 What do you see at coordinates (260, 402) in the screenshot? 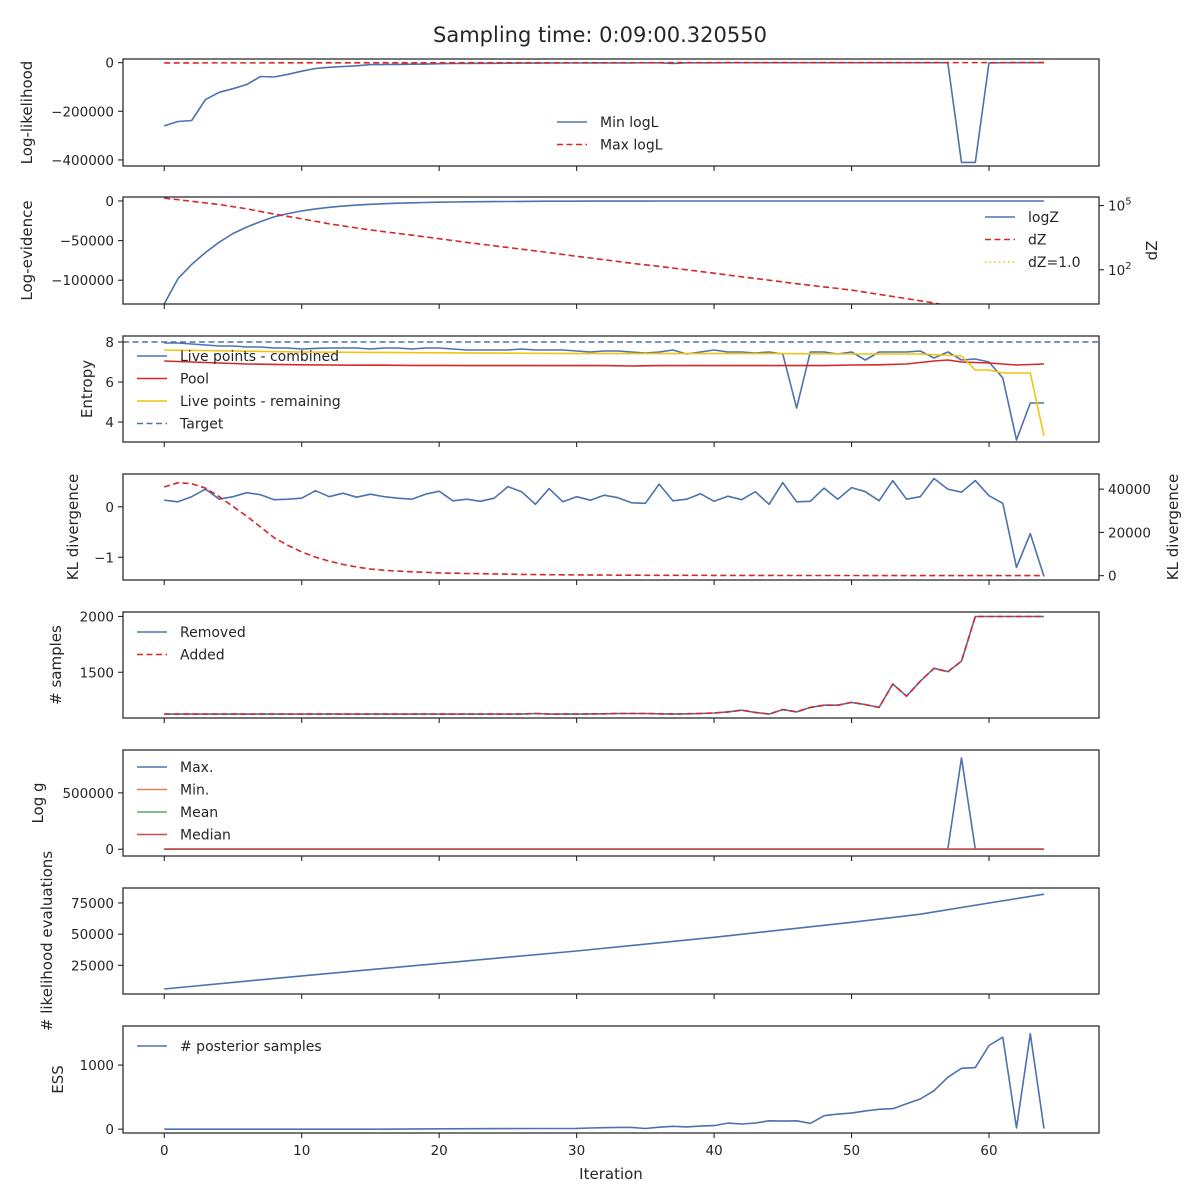
I see `legend-label: Live points - remaining` at bounding box center [260, 402].